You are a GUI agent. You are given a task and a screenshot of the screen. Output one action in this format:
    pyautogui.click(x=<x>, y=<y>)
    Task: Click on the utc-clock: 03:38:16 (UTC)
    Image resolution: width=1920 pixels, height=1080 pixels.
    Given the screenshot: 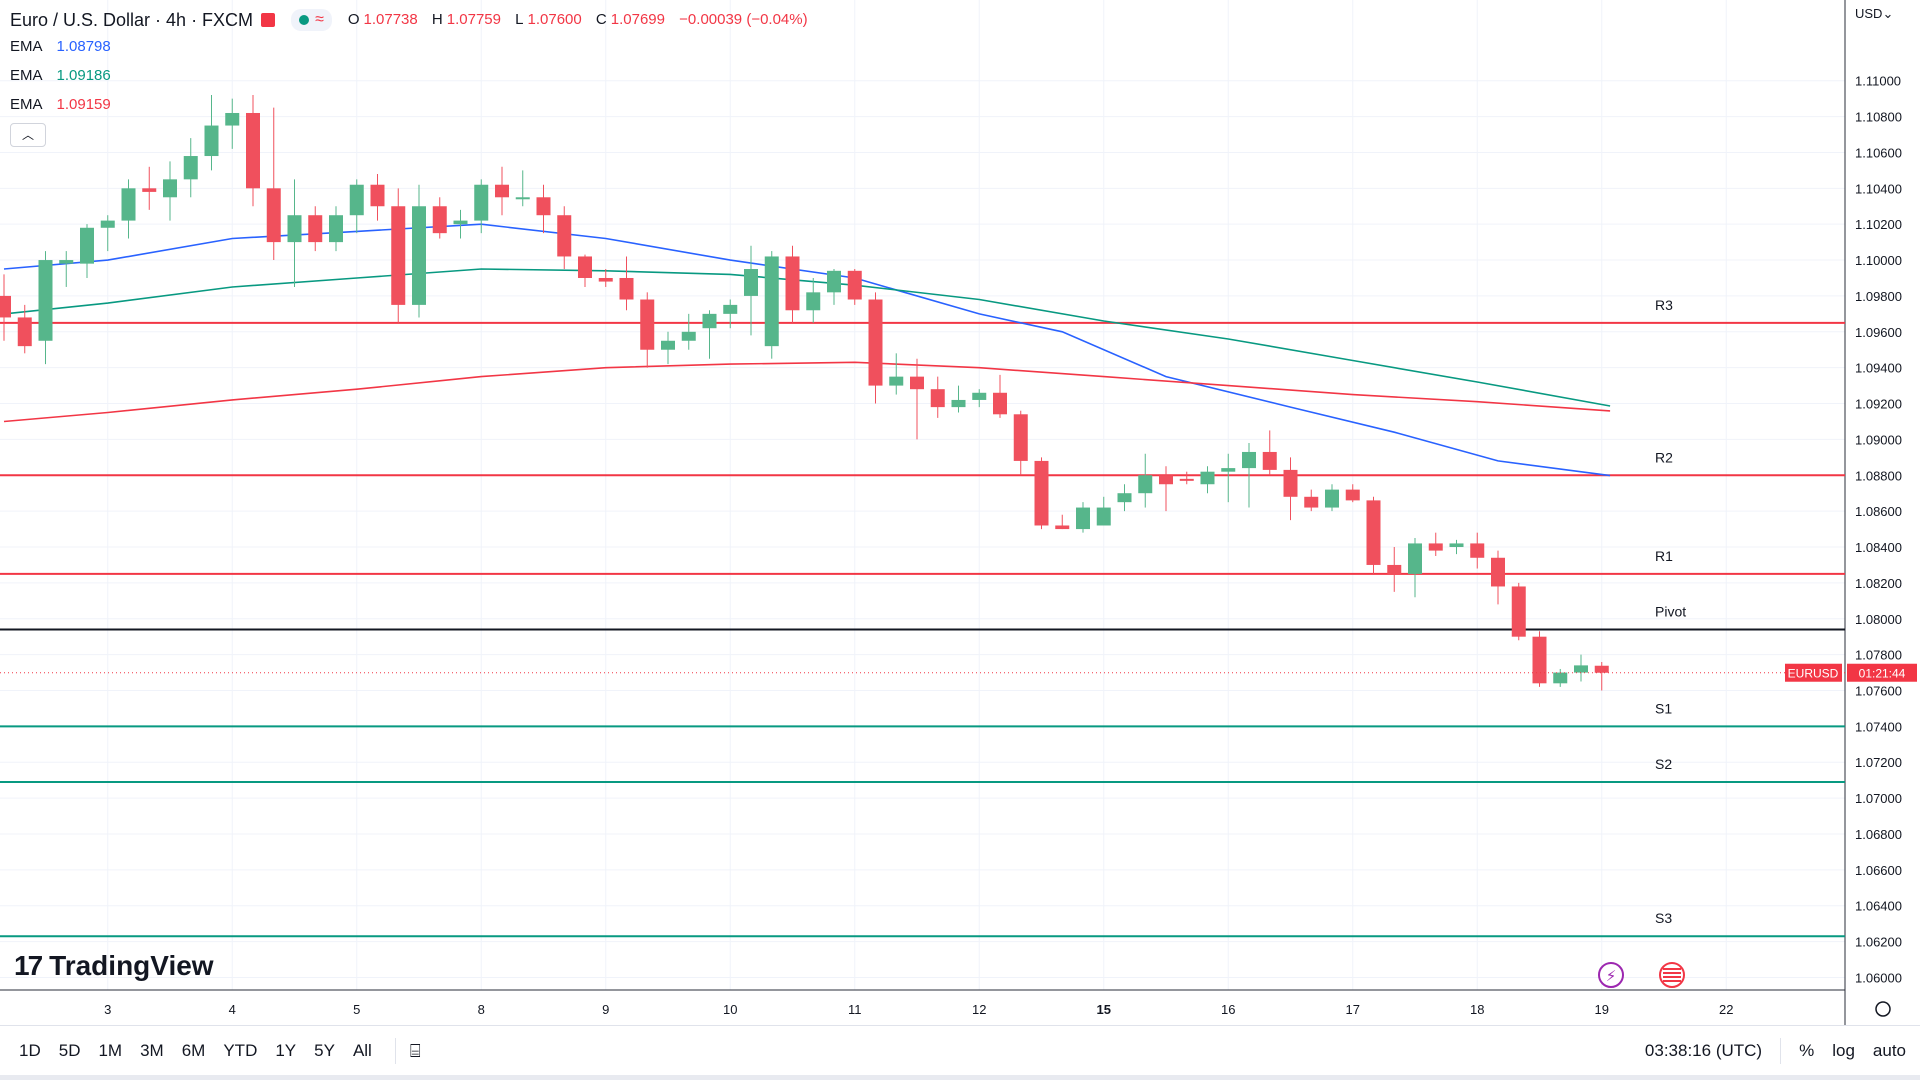 What is the action you would take?
    pyautogui.click(x=1703, y=1050)
    